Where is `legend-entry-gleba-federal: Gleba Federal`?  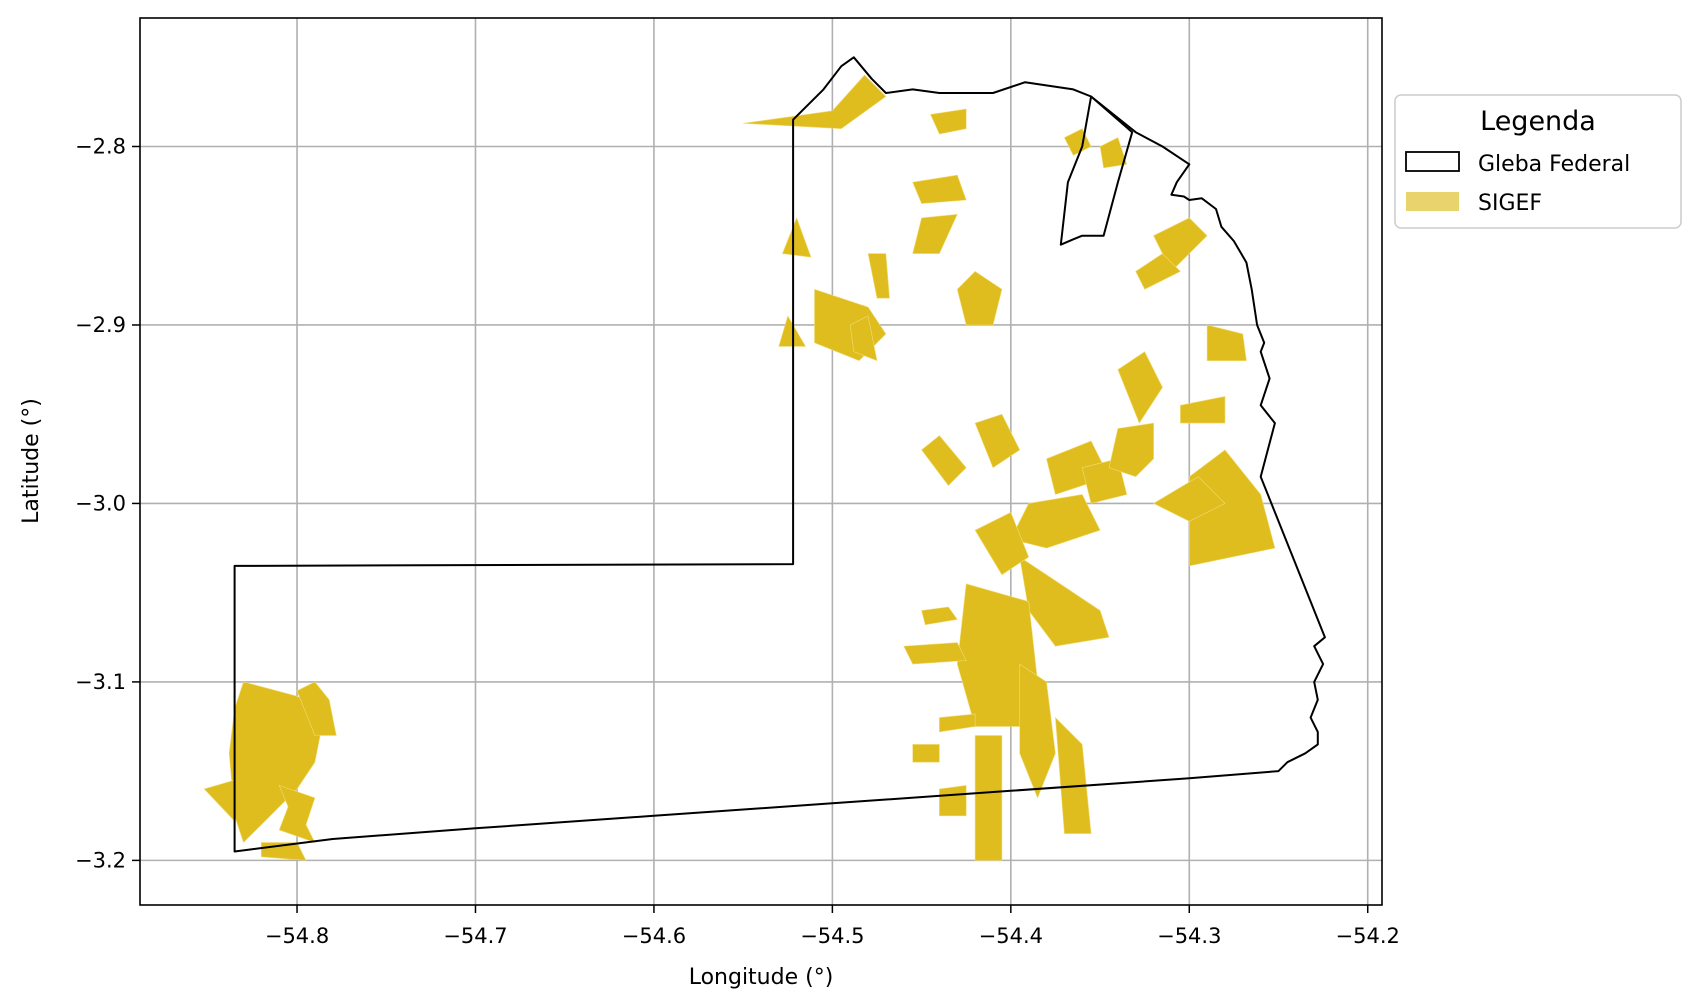
legend-entry-gleba-federal: Gleba Federal is located at coordinates (1554, 164).